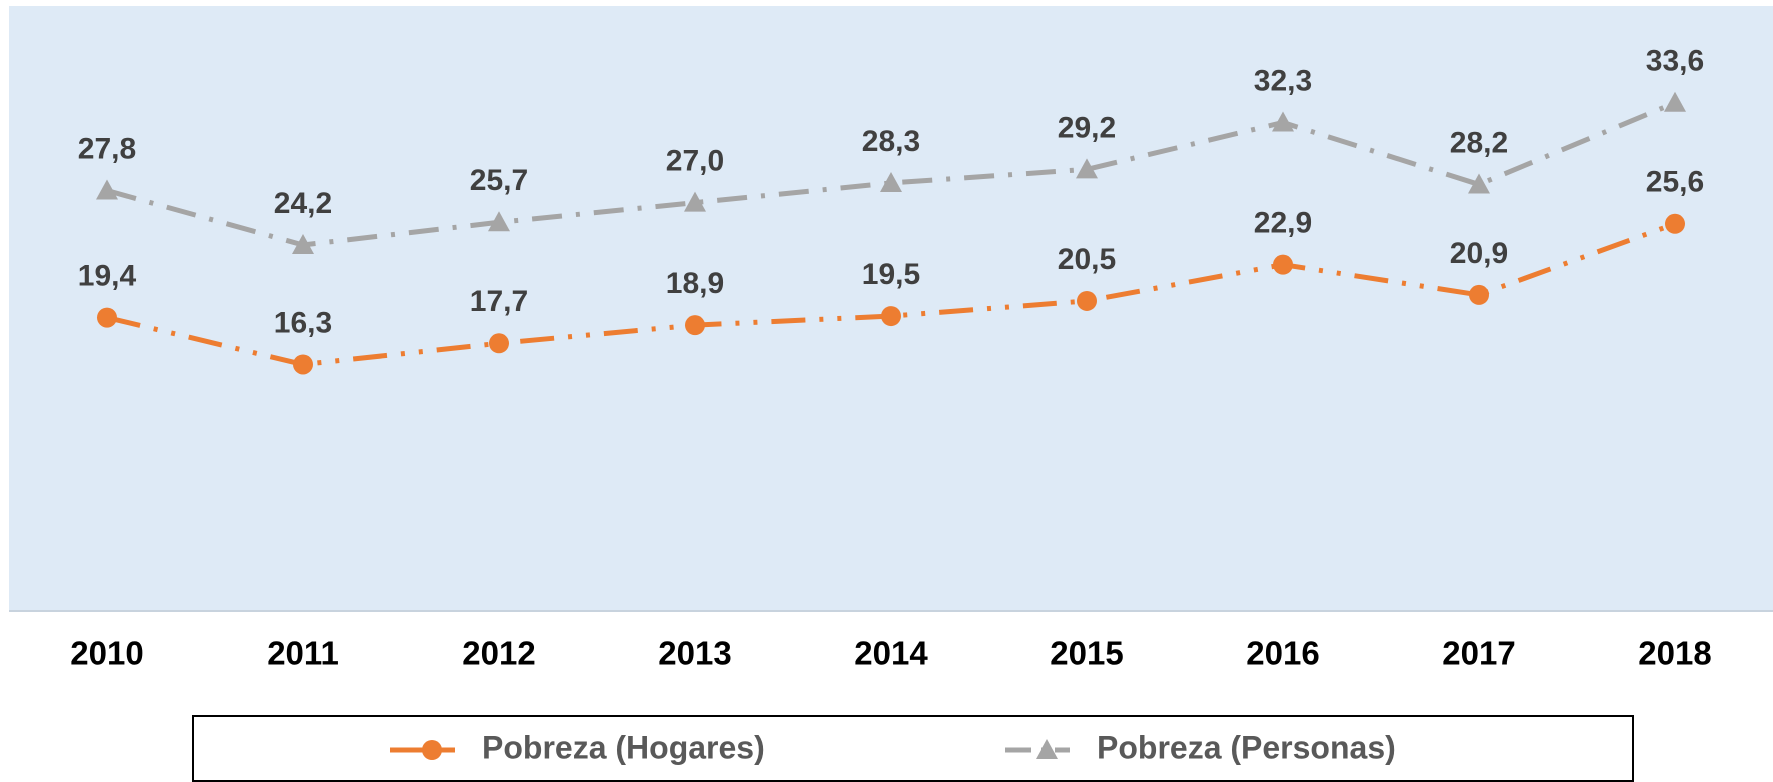 This screenshot has width=1773, height=782. Describe the element at coordinates (1246, 747) in the screenshot. I see `legend-label: Pobreza (Personas)` at that location.